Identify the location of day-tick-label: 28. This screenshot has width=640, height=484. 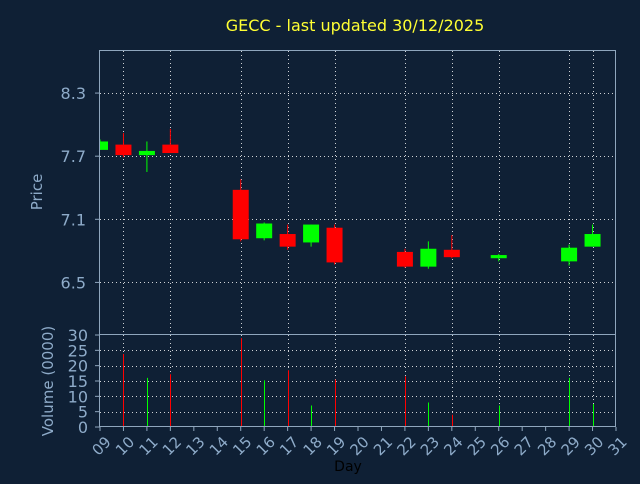
(547, 446).